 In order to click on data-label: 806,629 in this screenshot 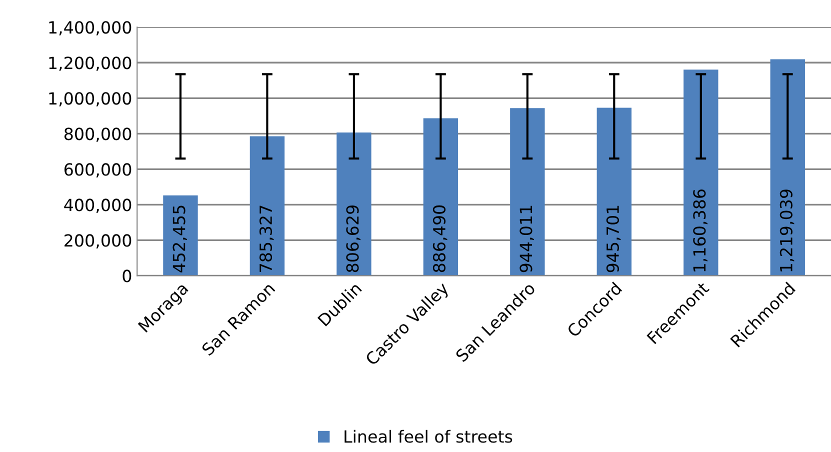, I will do `click(353, 238)`.